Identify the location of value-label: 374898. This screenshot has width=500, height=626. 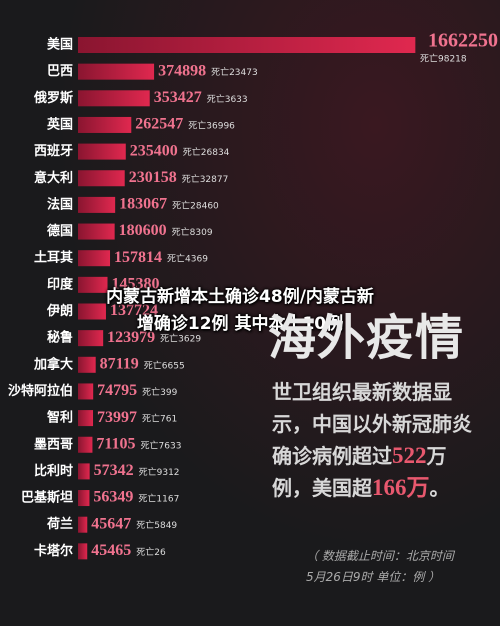
(182, 70).